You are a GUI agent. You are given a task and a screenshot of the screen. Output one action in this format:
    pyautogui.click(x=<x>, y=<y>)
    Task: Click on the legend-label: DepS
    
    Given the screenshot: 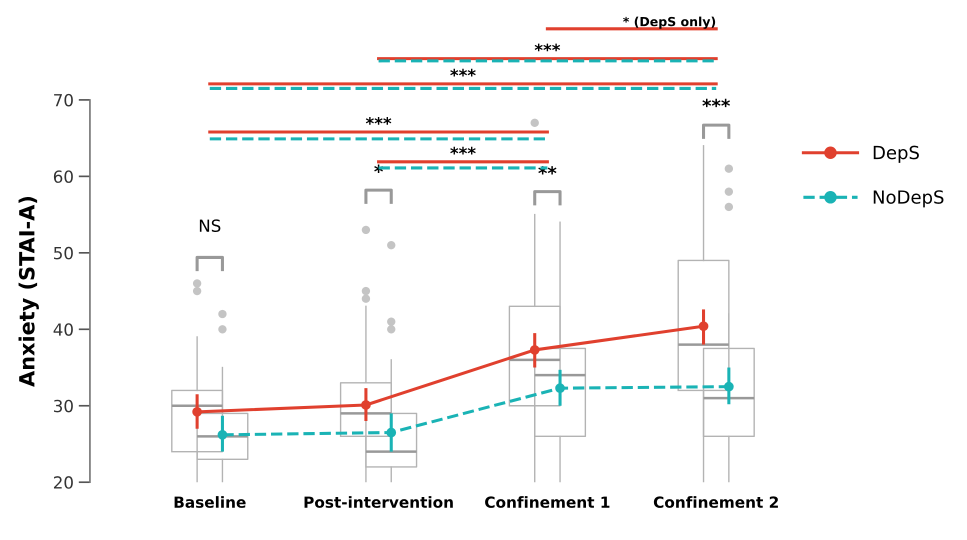 What is the action you would take?
    pyautogui.click(x=896, y=154)
    